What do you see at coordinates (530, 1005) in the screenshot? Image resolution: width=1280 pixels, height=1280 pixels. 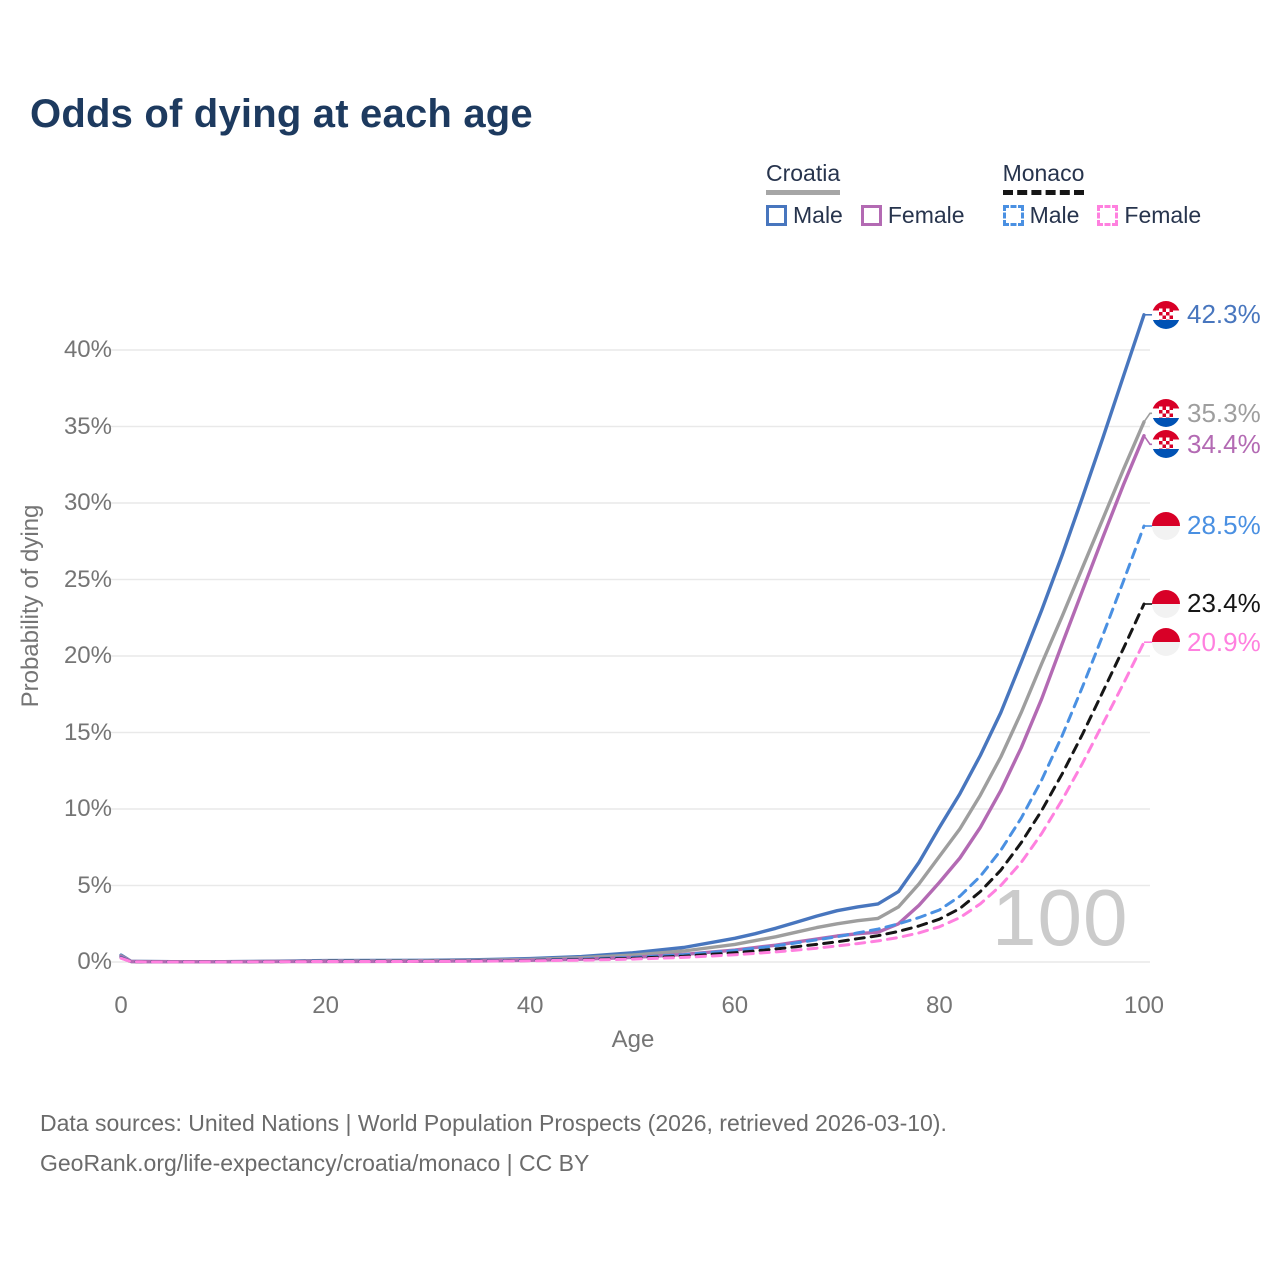 I see `x-tick-label: 40` at bounding box center [530, 1005].